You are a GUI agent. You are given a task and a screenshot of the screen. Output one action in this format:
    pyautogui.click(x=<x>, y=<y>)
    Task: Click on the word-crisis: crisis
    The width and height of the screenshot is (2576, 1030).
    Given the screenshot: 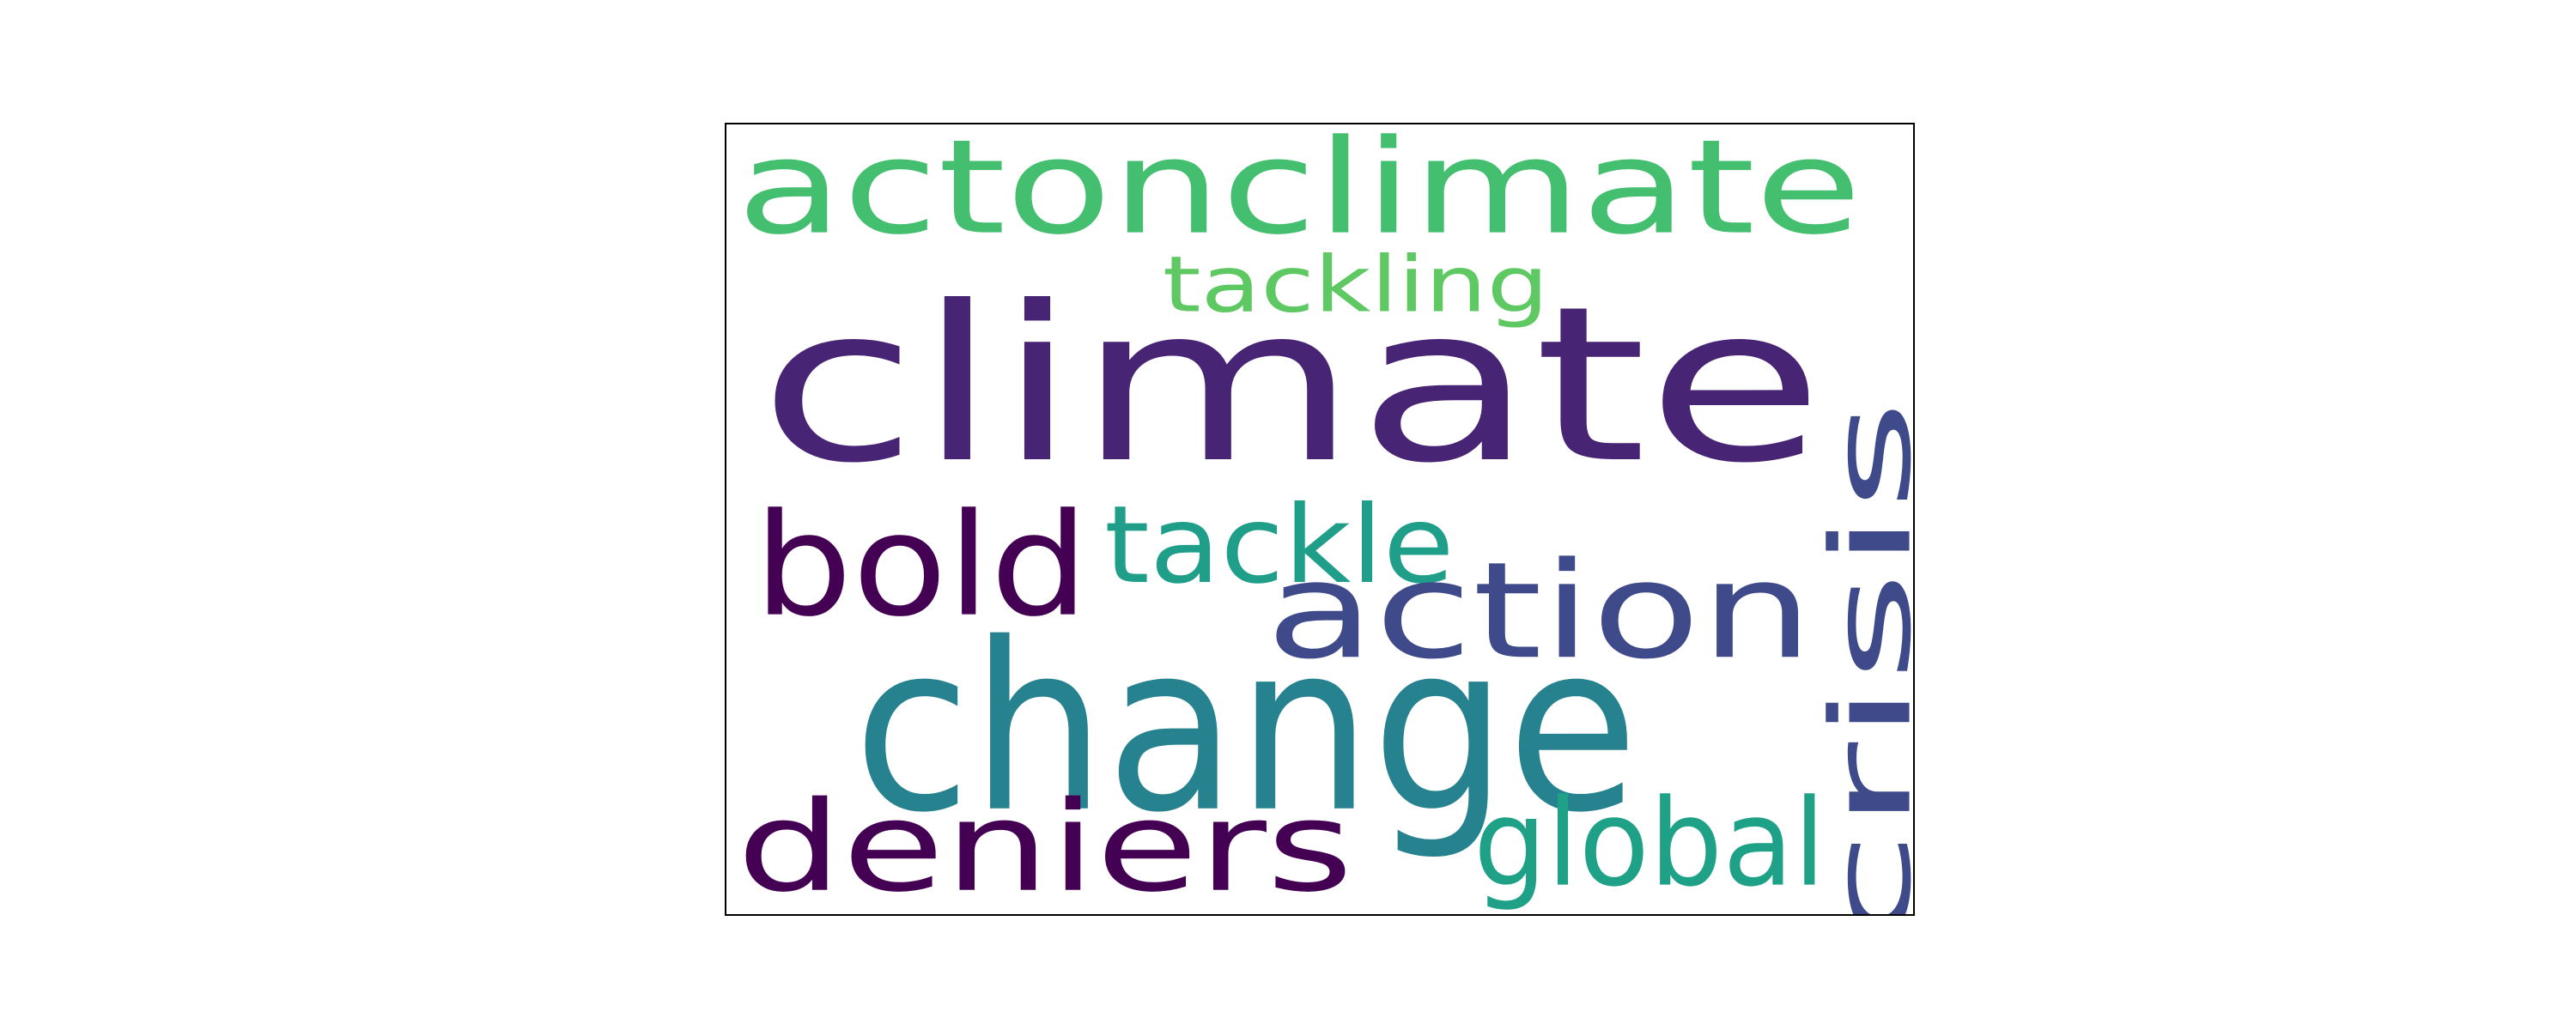 What is the action you would take?
    pyautogui.click(x=1861, y=657)
    